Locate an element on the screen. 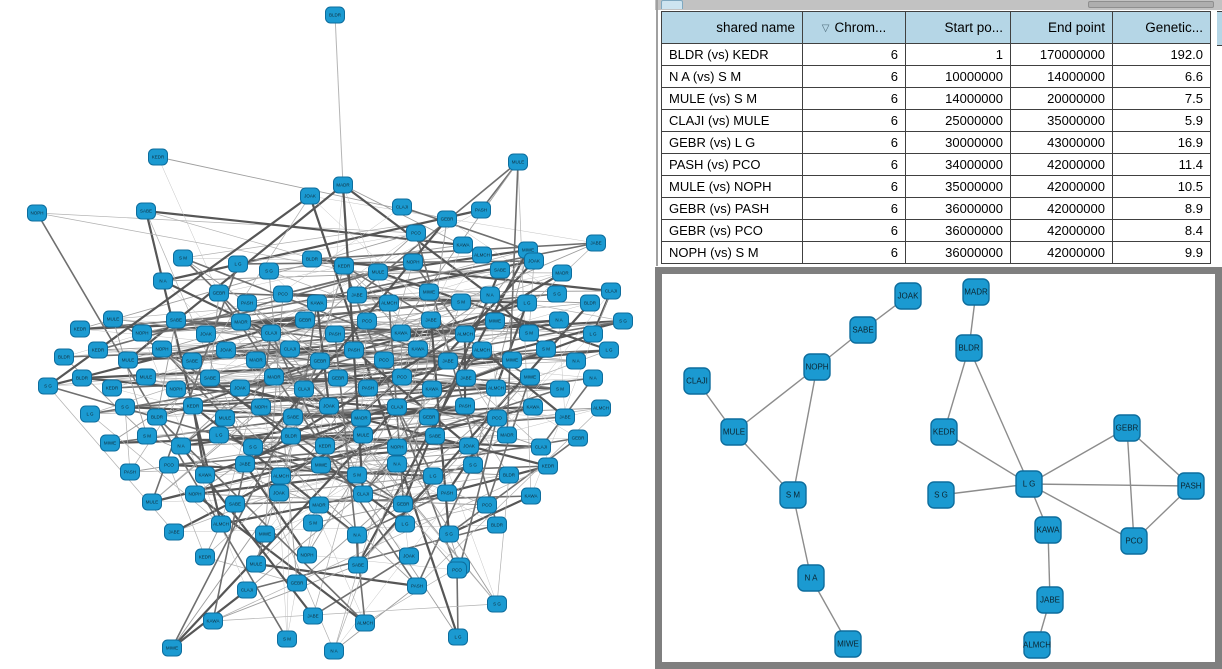 The width and height of the screenshot is (1222, 669). subnetwork-node-s-m: S M is located at coordinates (793, 495).